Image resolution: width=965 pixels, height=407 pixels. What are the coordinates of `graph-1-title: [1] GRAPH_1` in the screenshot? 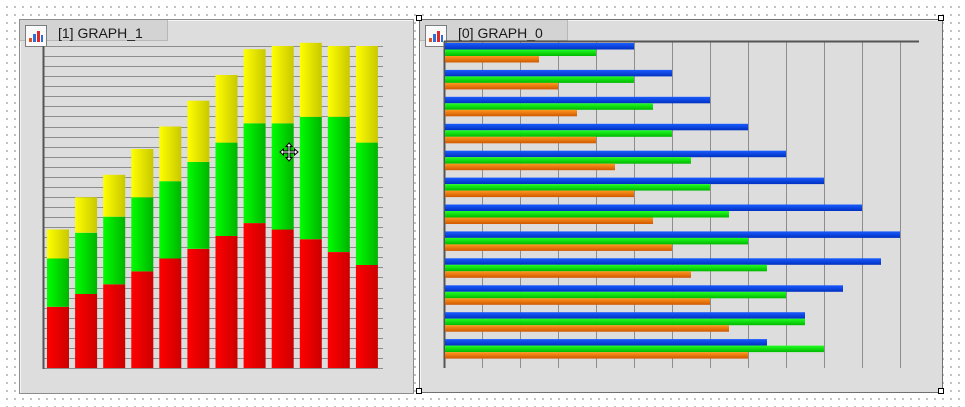 It's located at (100, 33).